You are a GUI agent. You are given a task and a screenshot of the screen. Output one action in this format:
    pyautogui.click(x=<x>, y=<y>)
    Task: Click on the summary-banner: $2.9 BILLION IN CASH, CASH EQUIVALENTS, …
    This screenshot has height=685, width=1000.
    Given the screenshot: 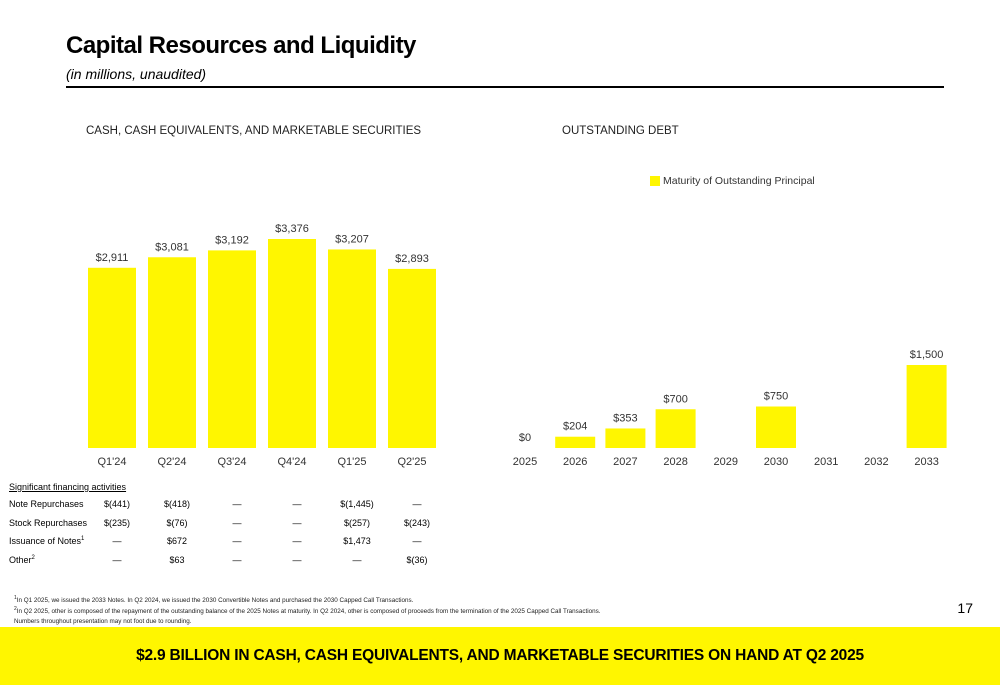 What is the action you would take?
    pyautogui.click(x=500, y=656)
    